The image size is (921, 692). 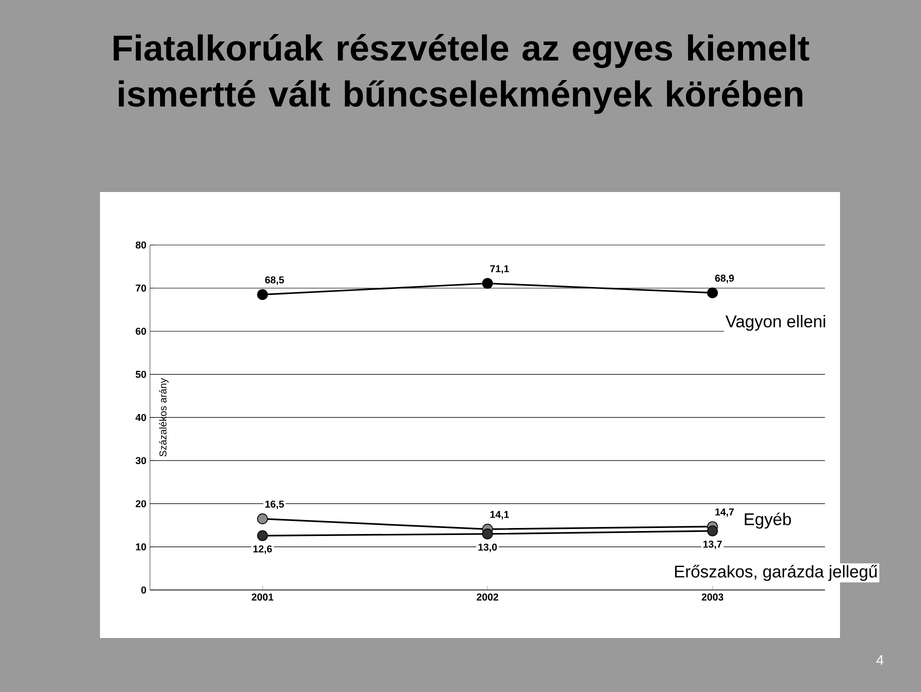 I want to click on chart-title: Fiatalkorúak részvétele az egyes kiemelt ismertté vált bűncselekmények körében, so click(x=462, y=74).